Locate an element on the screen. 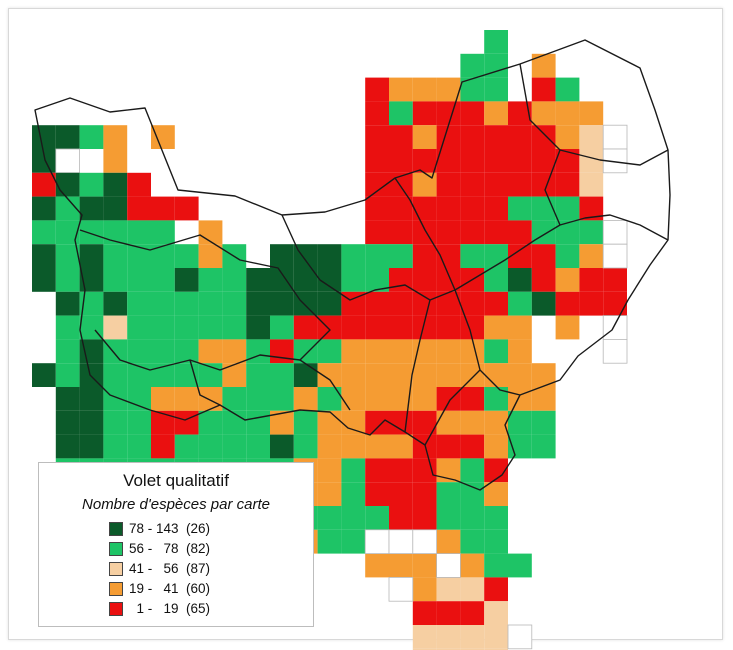 Image resolution: width=733 pixels, height=650 pixels. legend-swatch is located at coordinates (116, 609).